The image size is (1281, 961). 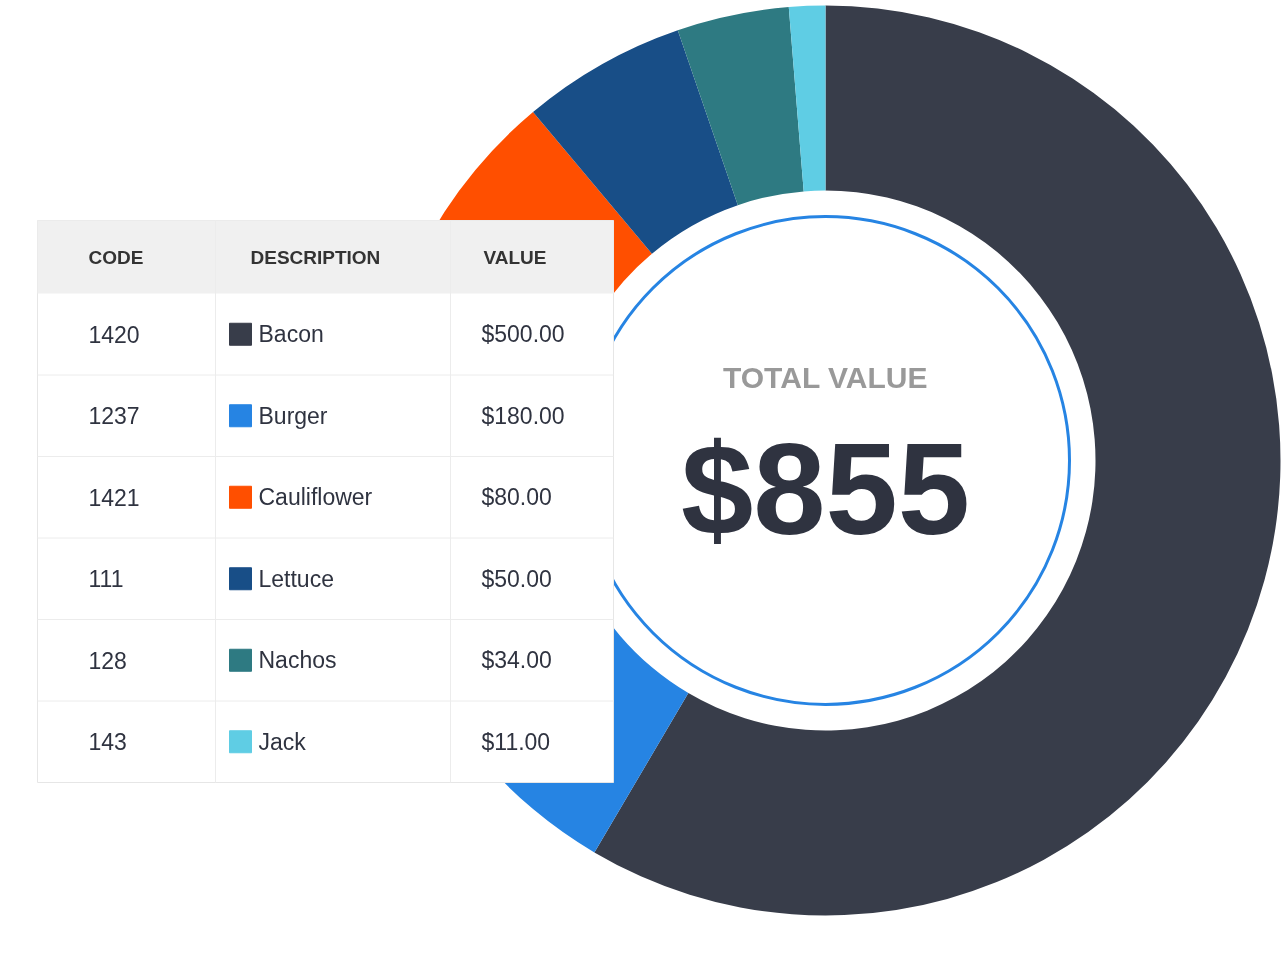 What do you see at coordinates (114, 334) in the screenshot?
I see `text: 1420` at bounding box center [114, 334].